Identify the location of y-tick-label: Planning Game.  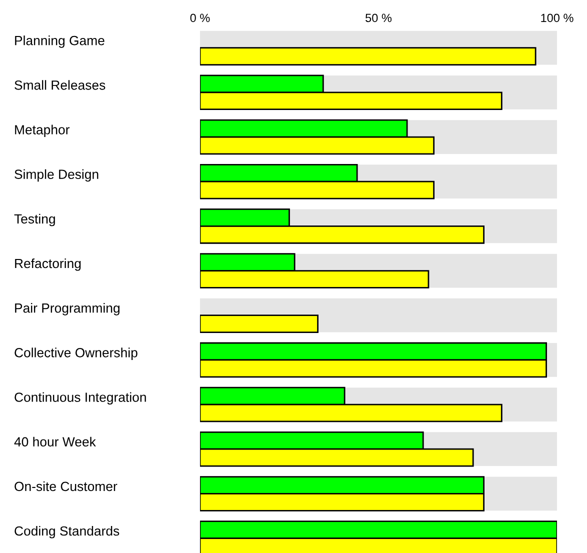
(59, 42).